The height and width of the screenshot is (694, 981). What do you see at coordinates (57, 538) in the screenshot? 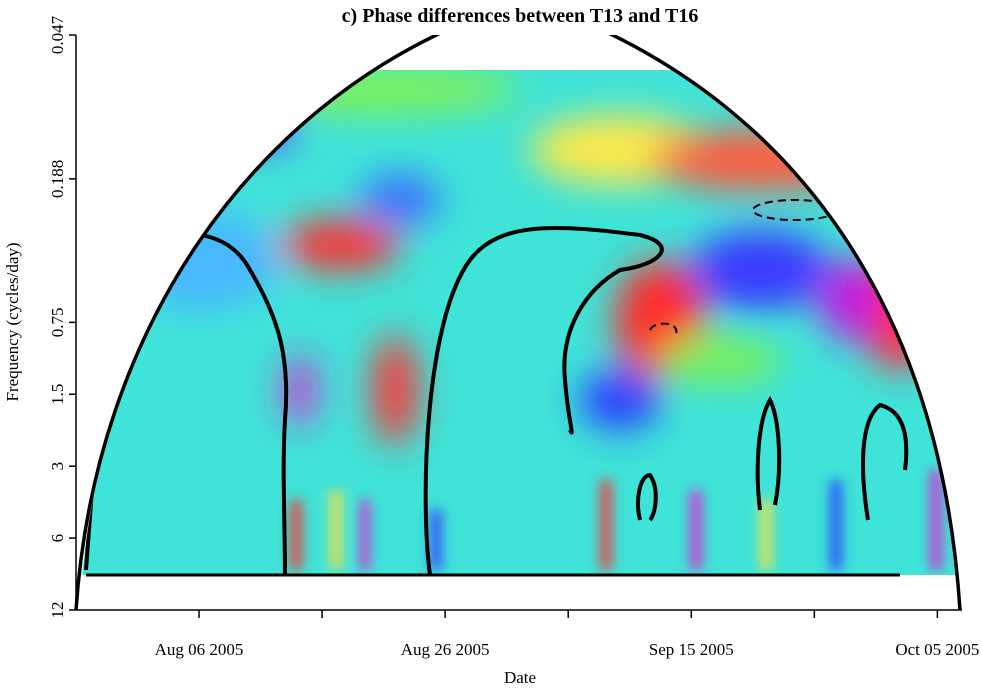
I see `y-tick-label: 6` at bounding box center [57, 538].